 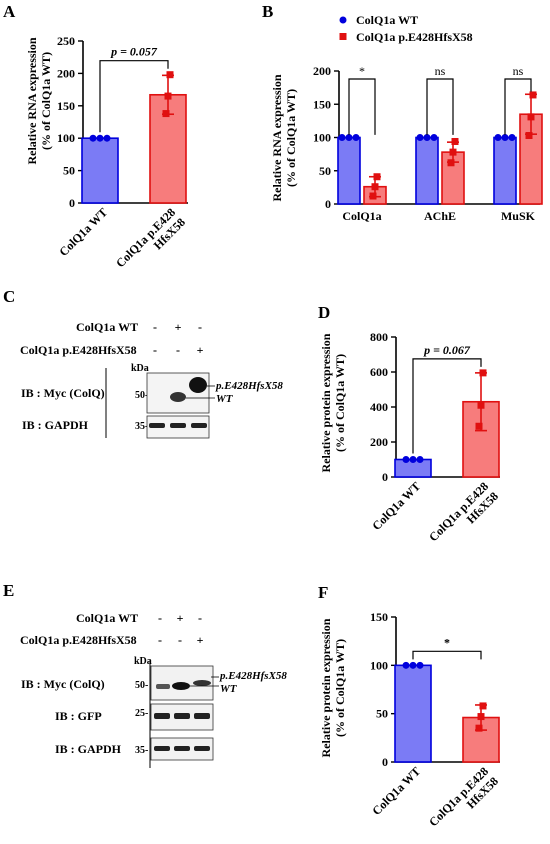 I want to click on blot-e-strip3-label: IB : GAPDH, so click(x=88, y=749).